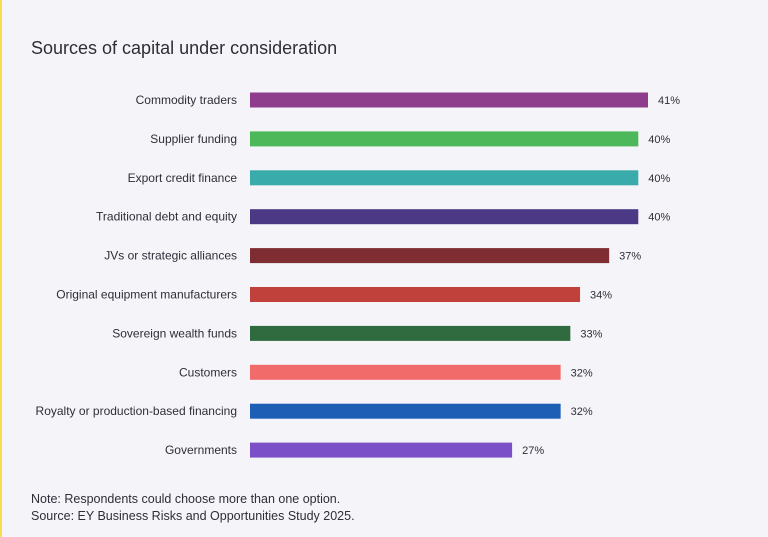 This screenshot has width=768, height=537. Describe the element at coordinates (405, 411) in the screenshot. I see `bar-royalty-or-production-based-financing` at that location.